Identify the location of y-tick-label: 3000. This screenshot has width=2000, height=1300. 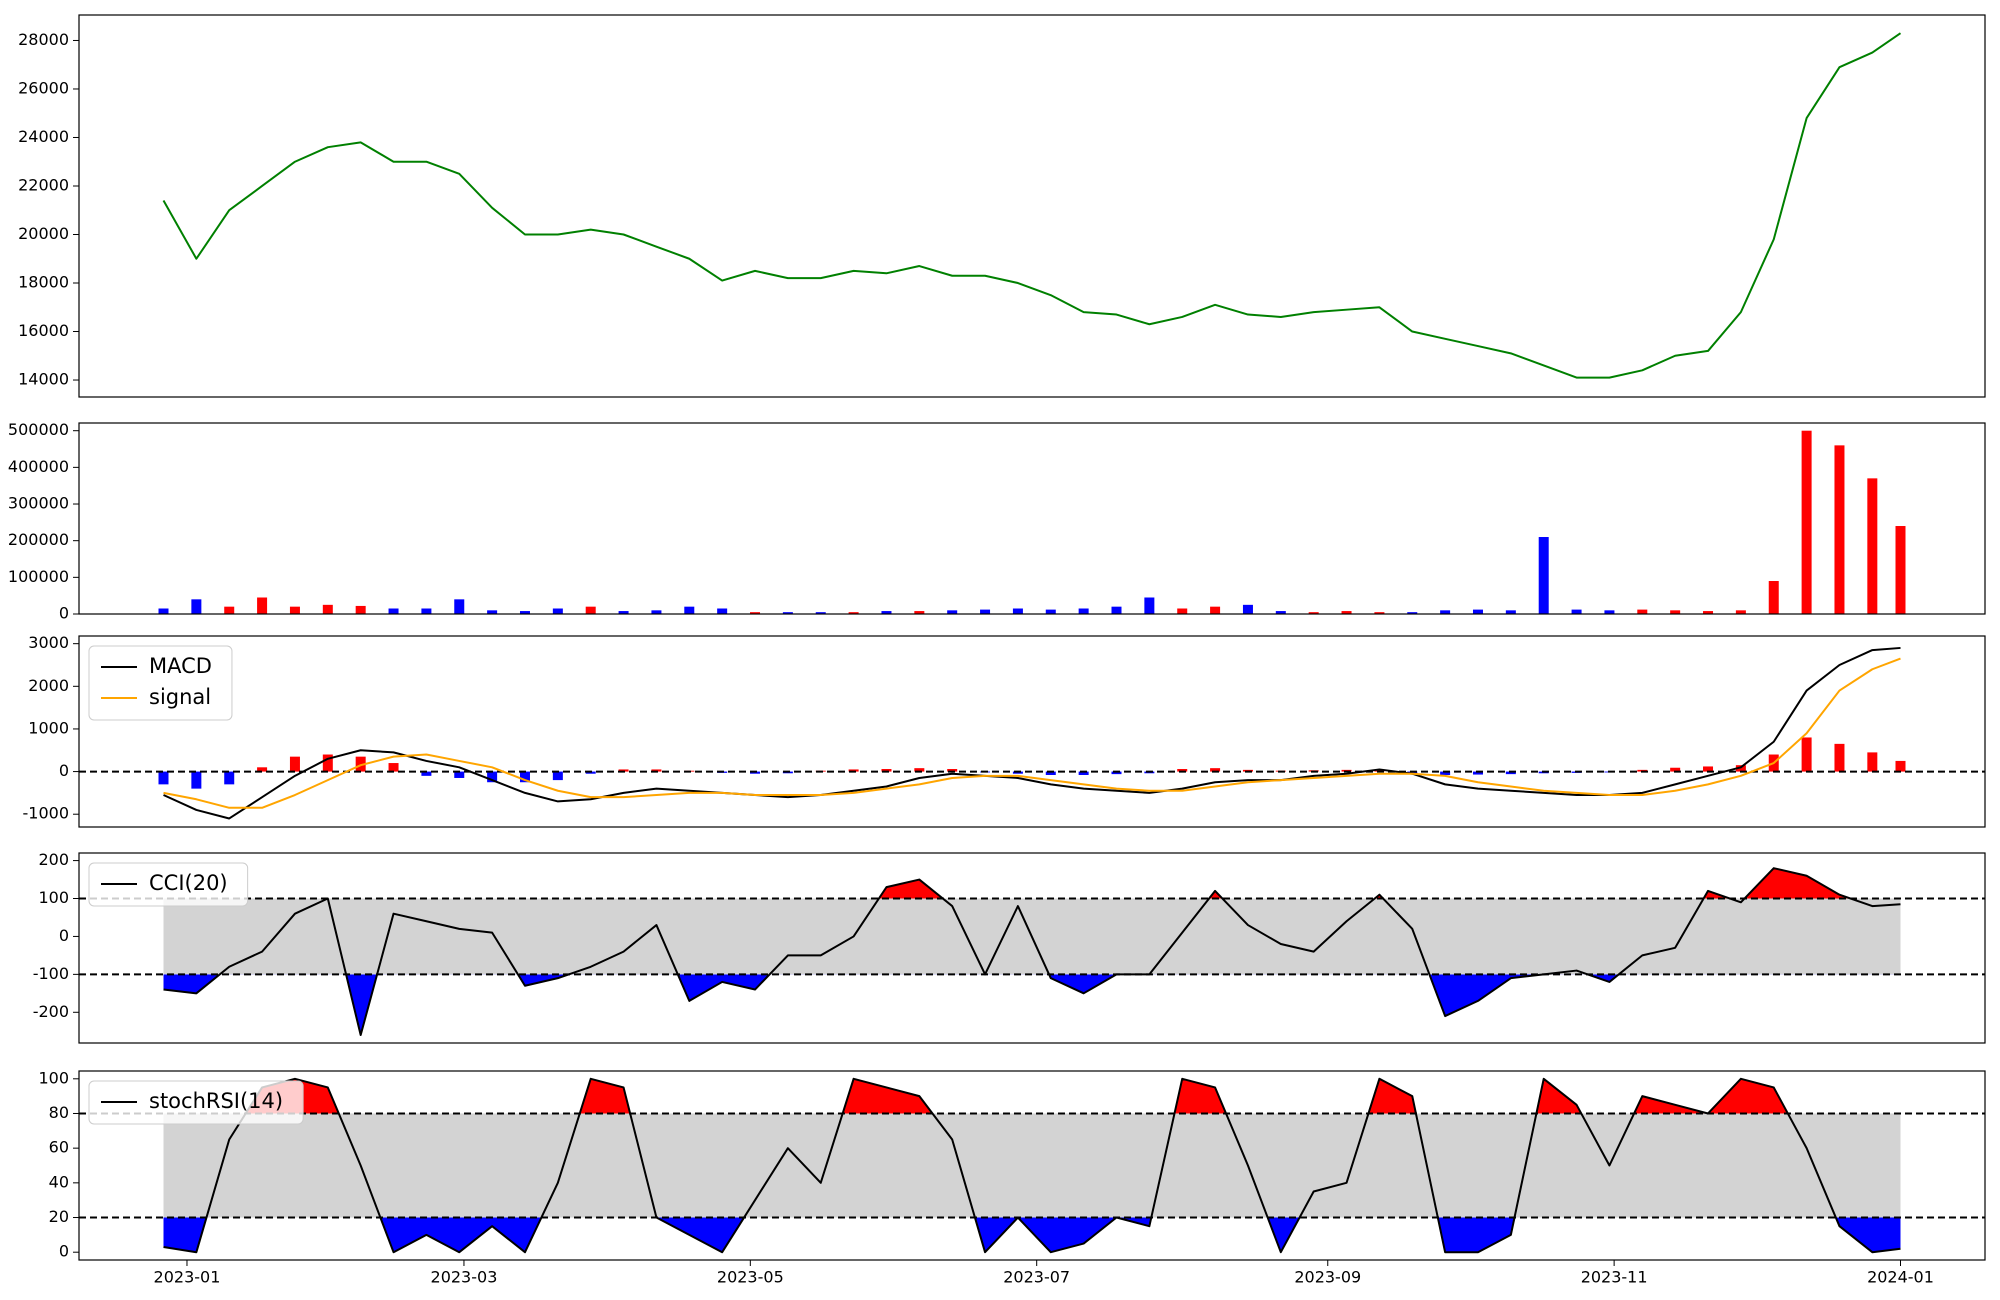
(48, 642).